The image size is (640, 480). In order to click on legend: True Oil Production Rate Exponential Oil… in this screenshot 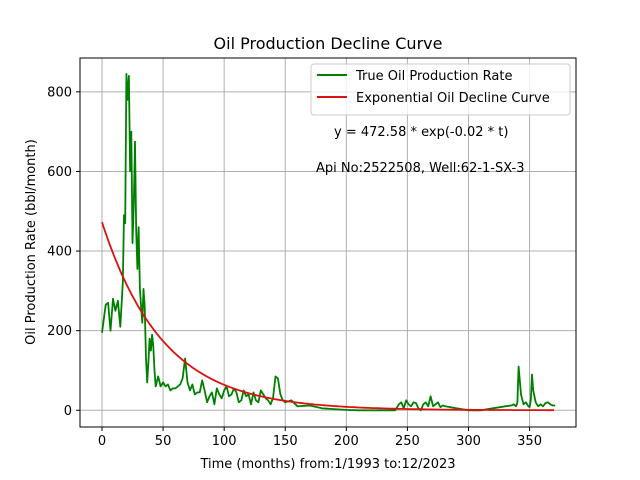, I will do `click(440, 89)`.